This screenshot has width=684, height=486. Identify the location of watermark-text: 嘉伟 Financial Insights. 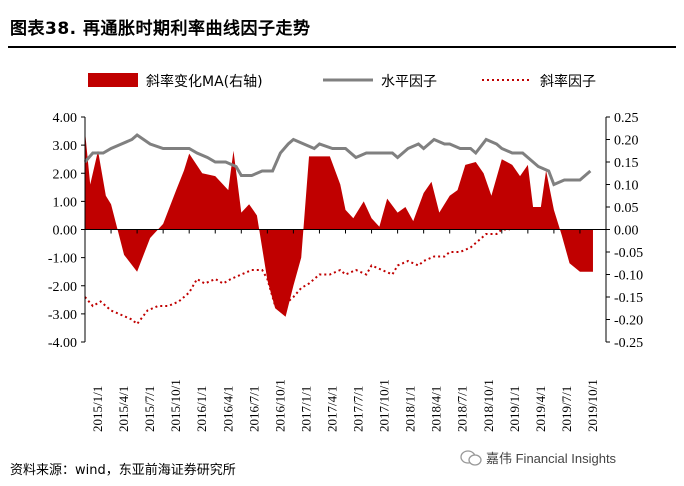
(551, 458).